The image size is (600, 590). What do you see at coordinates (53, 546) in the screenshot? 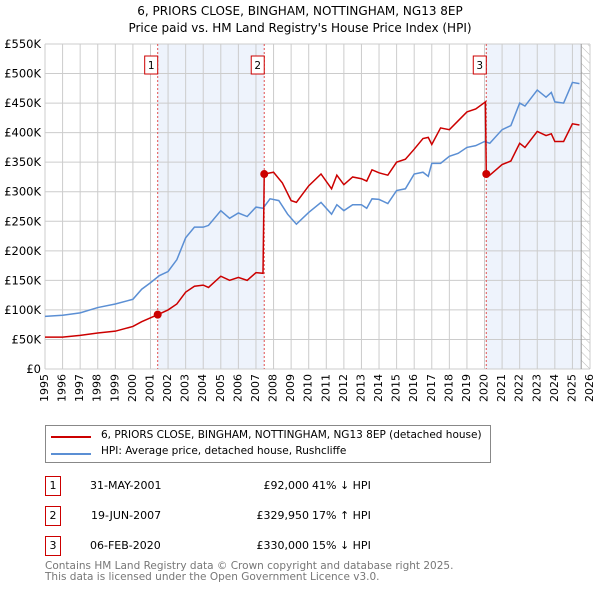
I see `sale-marker-box: 3` at bounding box center [53, 546].